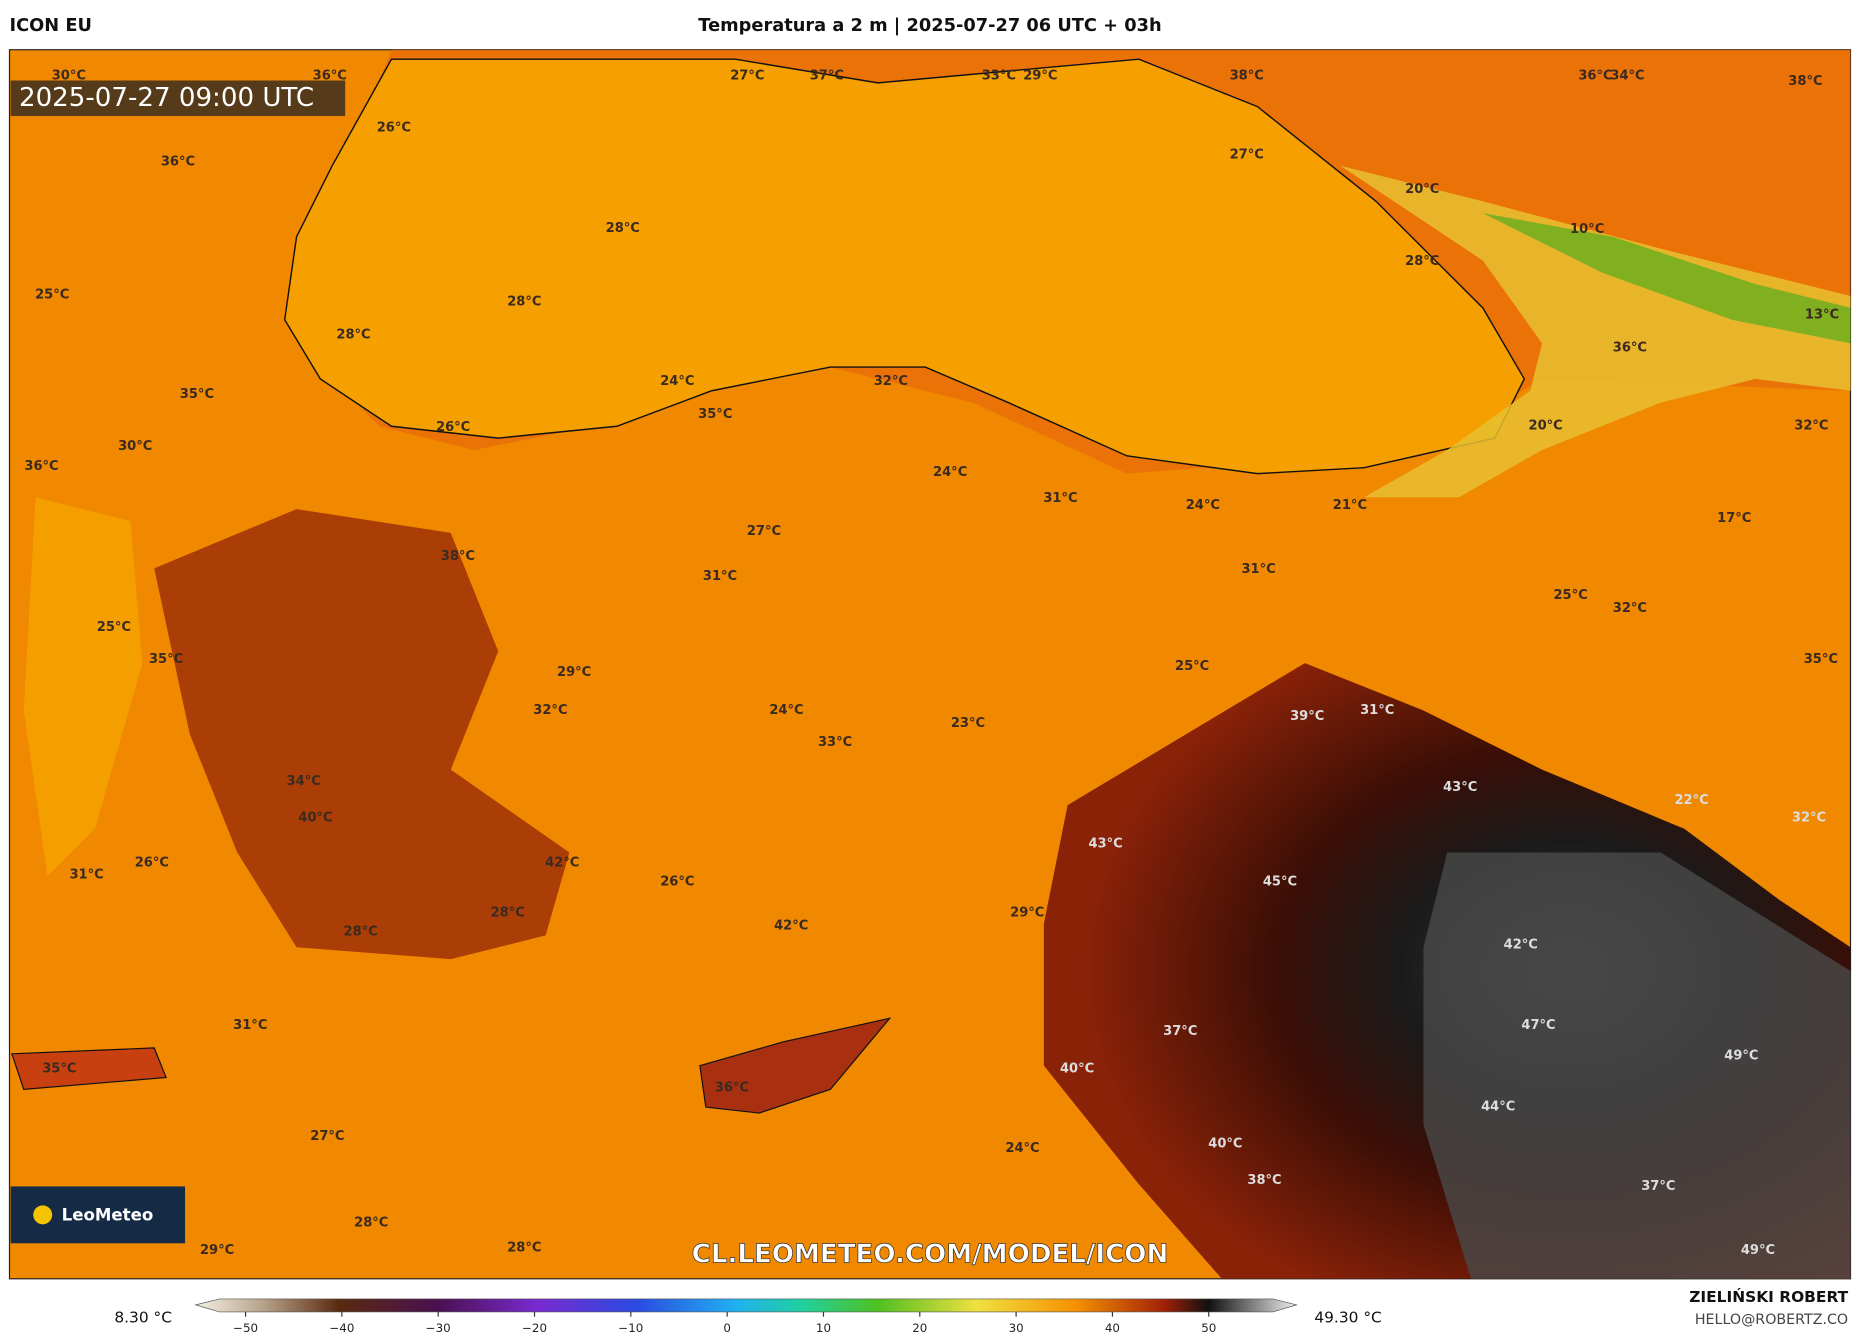 This screenshot has width=1860, height=1338. What do you see at coordinates (50, 26) in the screenshot?
I see `model-name: ICON EU` at bounding box center [50, 26].